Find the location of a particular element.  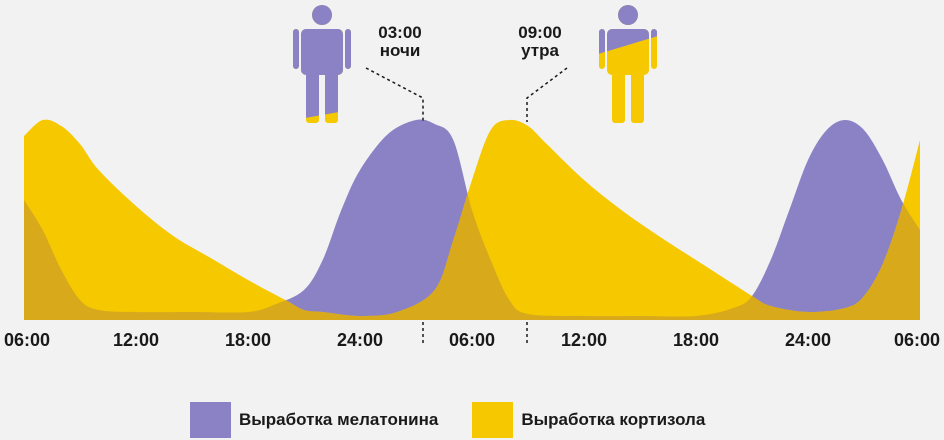

legend-item-cortisol: Выработка кортизола is located at coordinates (588, 420).